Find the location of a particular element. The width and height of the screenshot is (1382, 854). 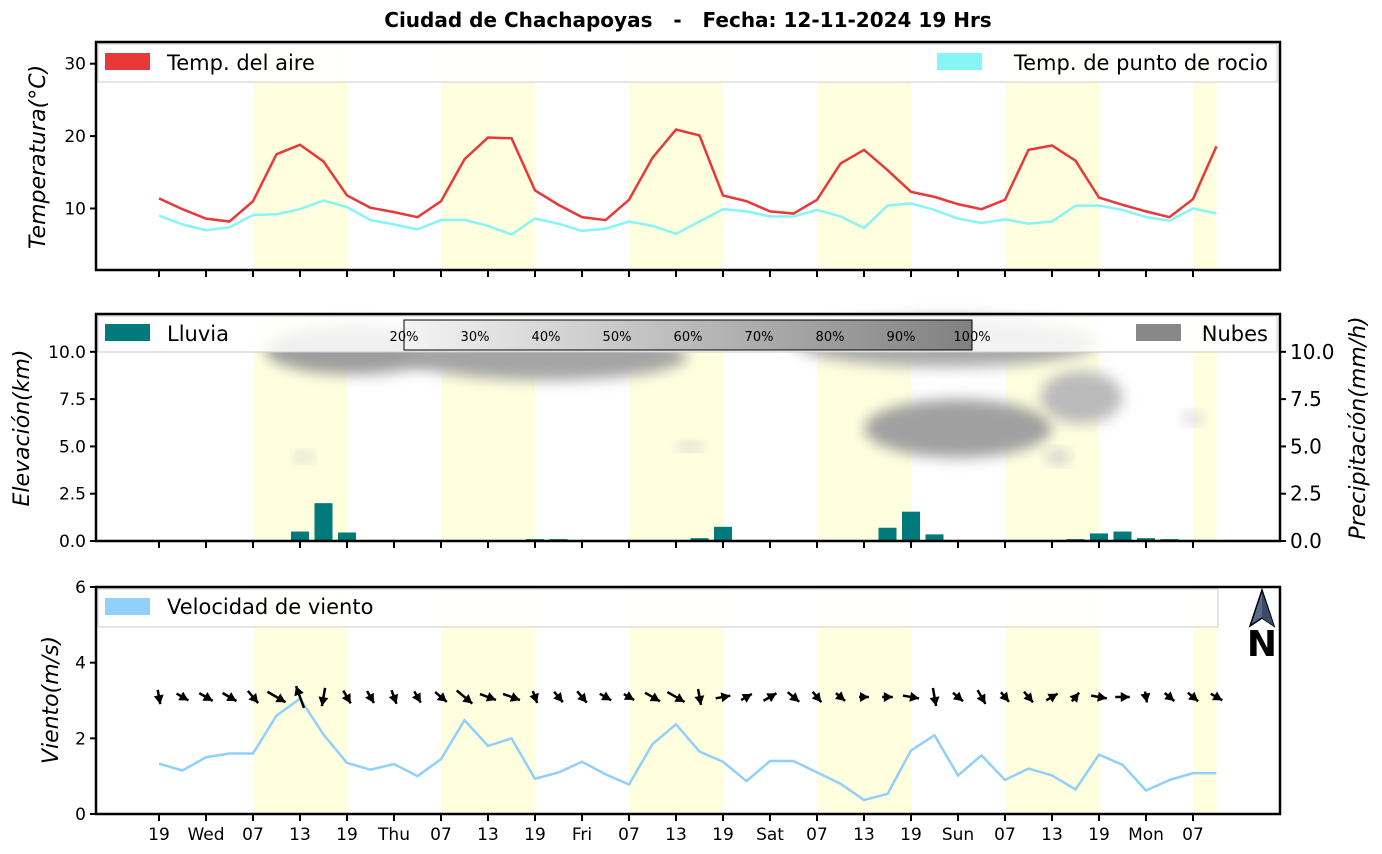

clouds-legend-swatch is located at coordinates (1158, 332).